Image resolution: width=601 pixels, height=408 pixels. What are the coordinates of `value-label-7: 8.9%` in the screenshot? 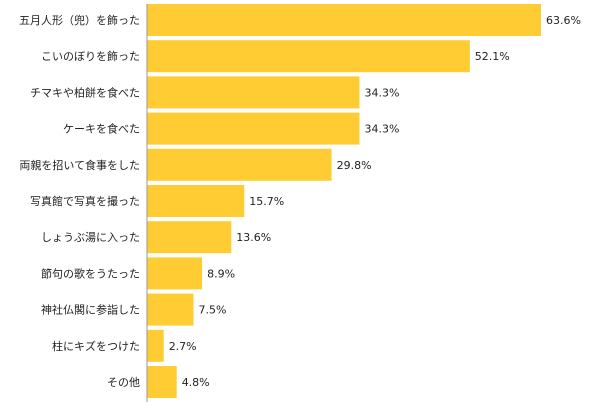 It's located at (221, 273).